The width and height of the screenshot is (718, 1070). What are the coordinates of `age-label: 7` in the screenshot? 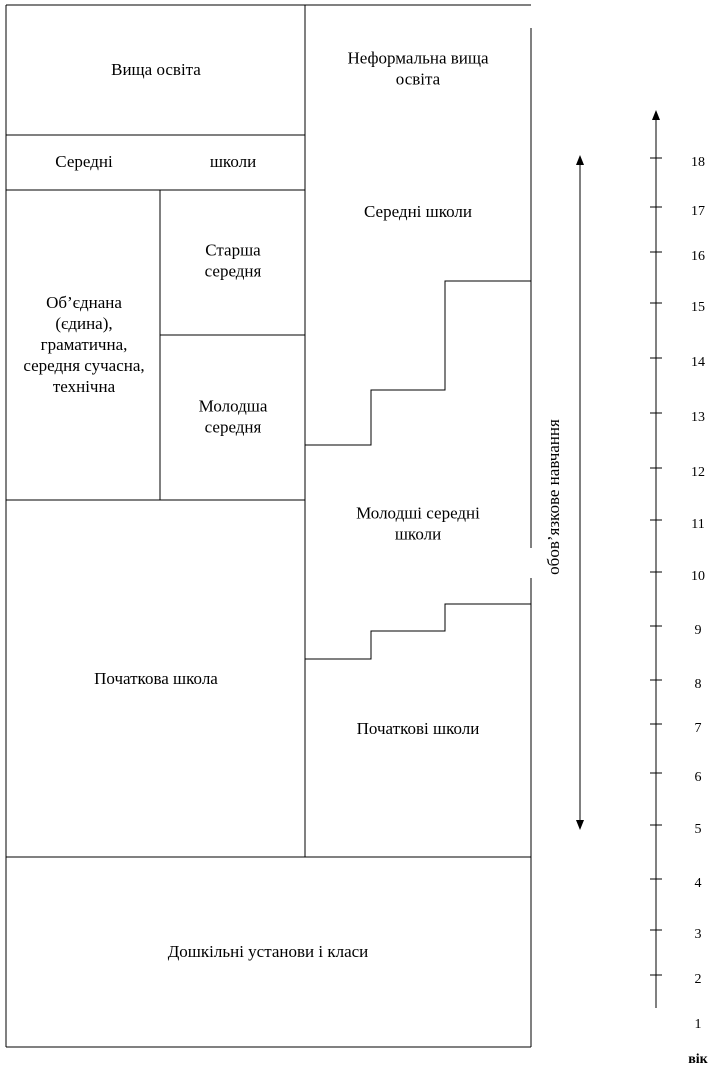 It's located at (698, 728).